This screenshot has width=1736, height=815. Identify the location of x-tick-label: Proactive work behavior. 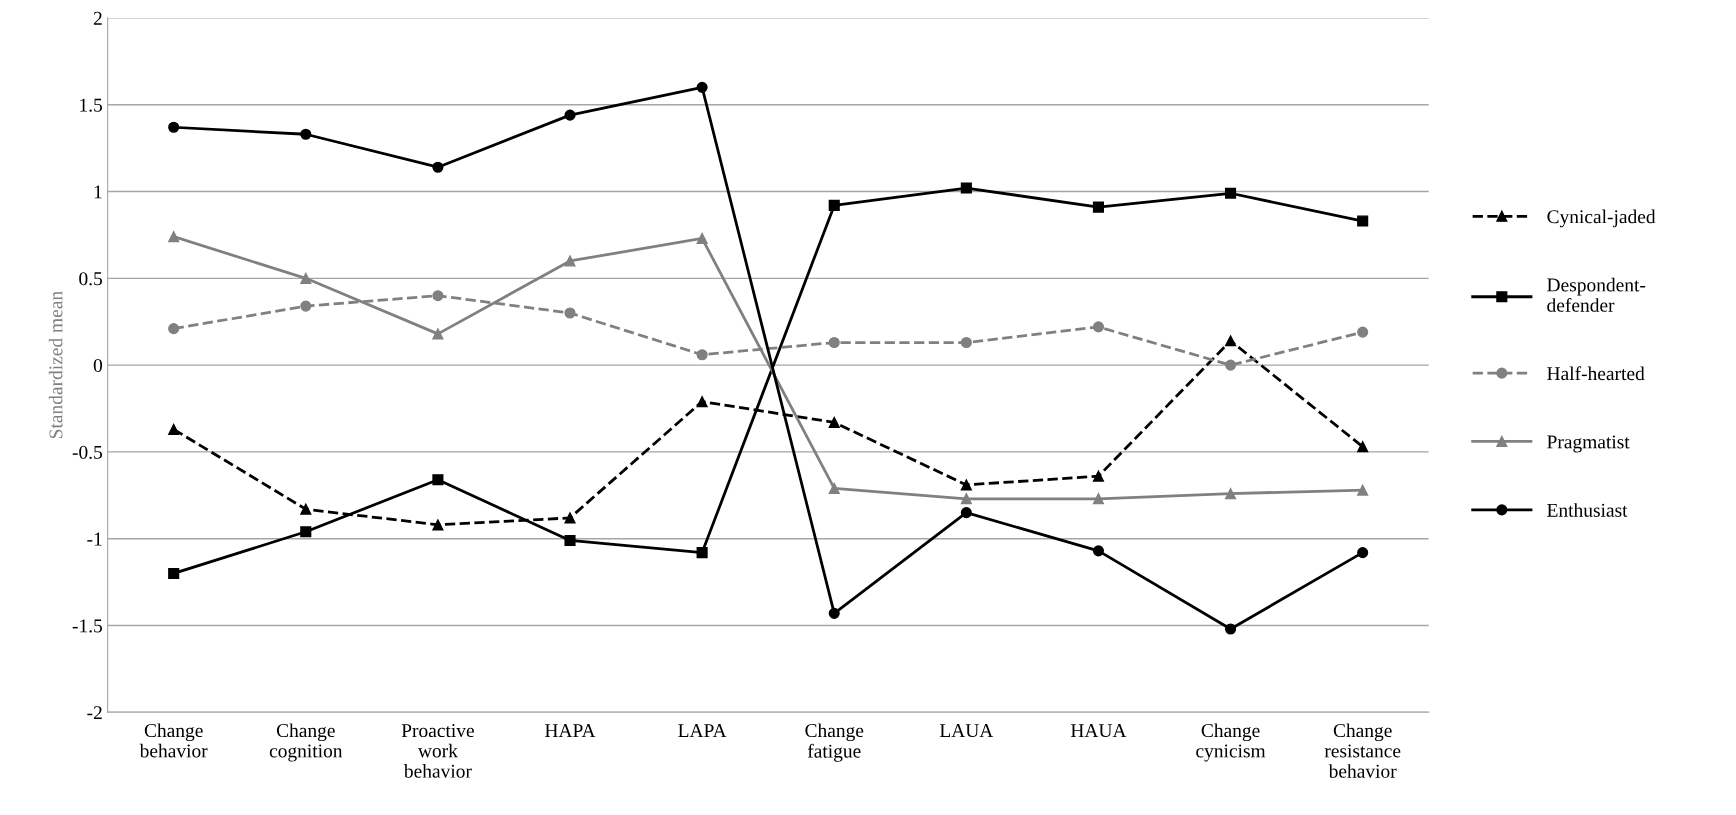
(437, 751).